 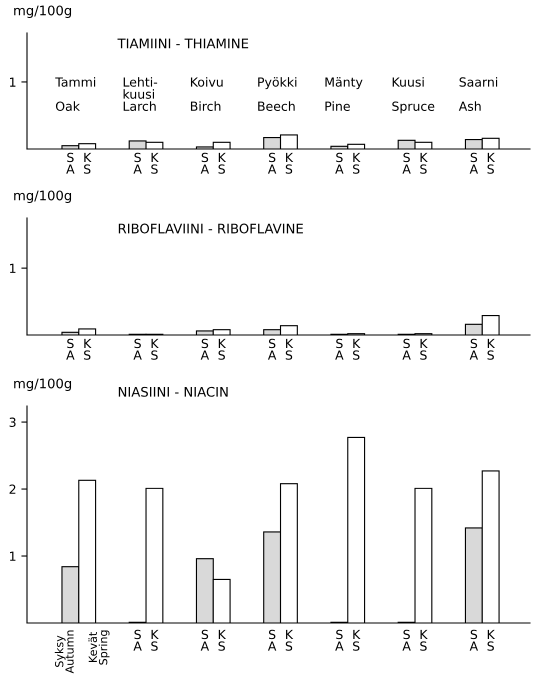 What do you see at coordinates (344, 94) in the screenshot?
I see `x-tick-label: Mänty Pine` at bounding box center [344, 94].